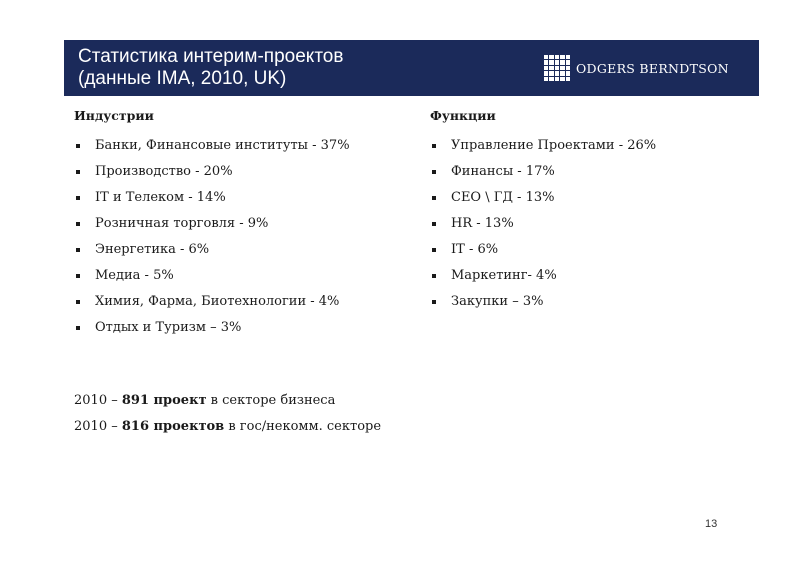 The image size is (800, 565). What do you see at coordinates (134, 275) in the screenshot?
I see `list-item-label: Медиа - 5%` at bounding box center [134, 275].